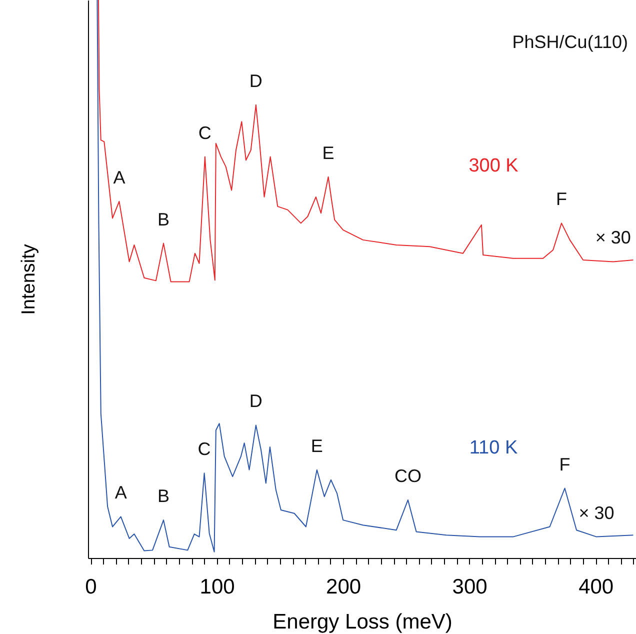  What do you see at coordinates (29, 279) in the screenshot?
I see `y-axis-title: Intensity` at bounding box center [29, 279].